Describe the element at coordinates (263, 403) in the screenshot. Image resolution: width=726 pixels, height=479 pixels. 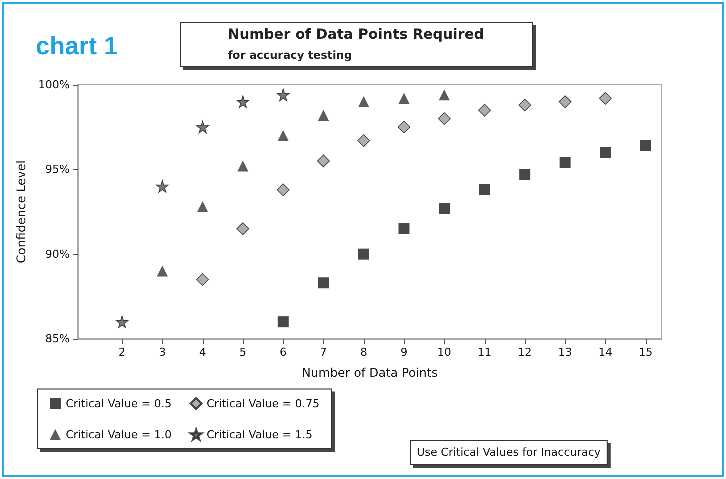
I see `legend-label: Critical Value = 0.75` at that location.